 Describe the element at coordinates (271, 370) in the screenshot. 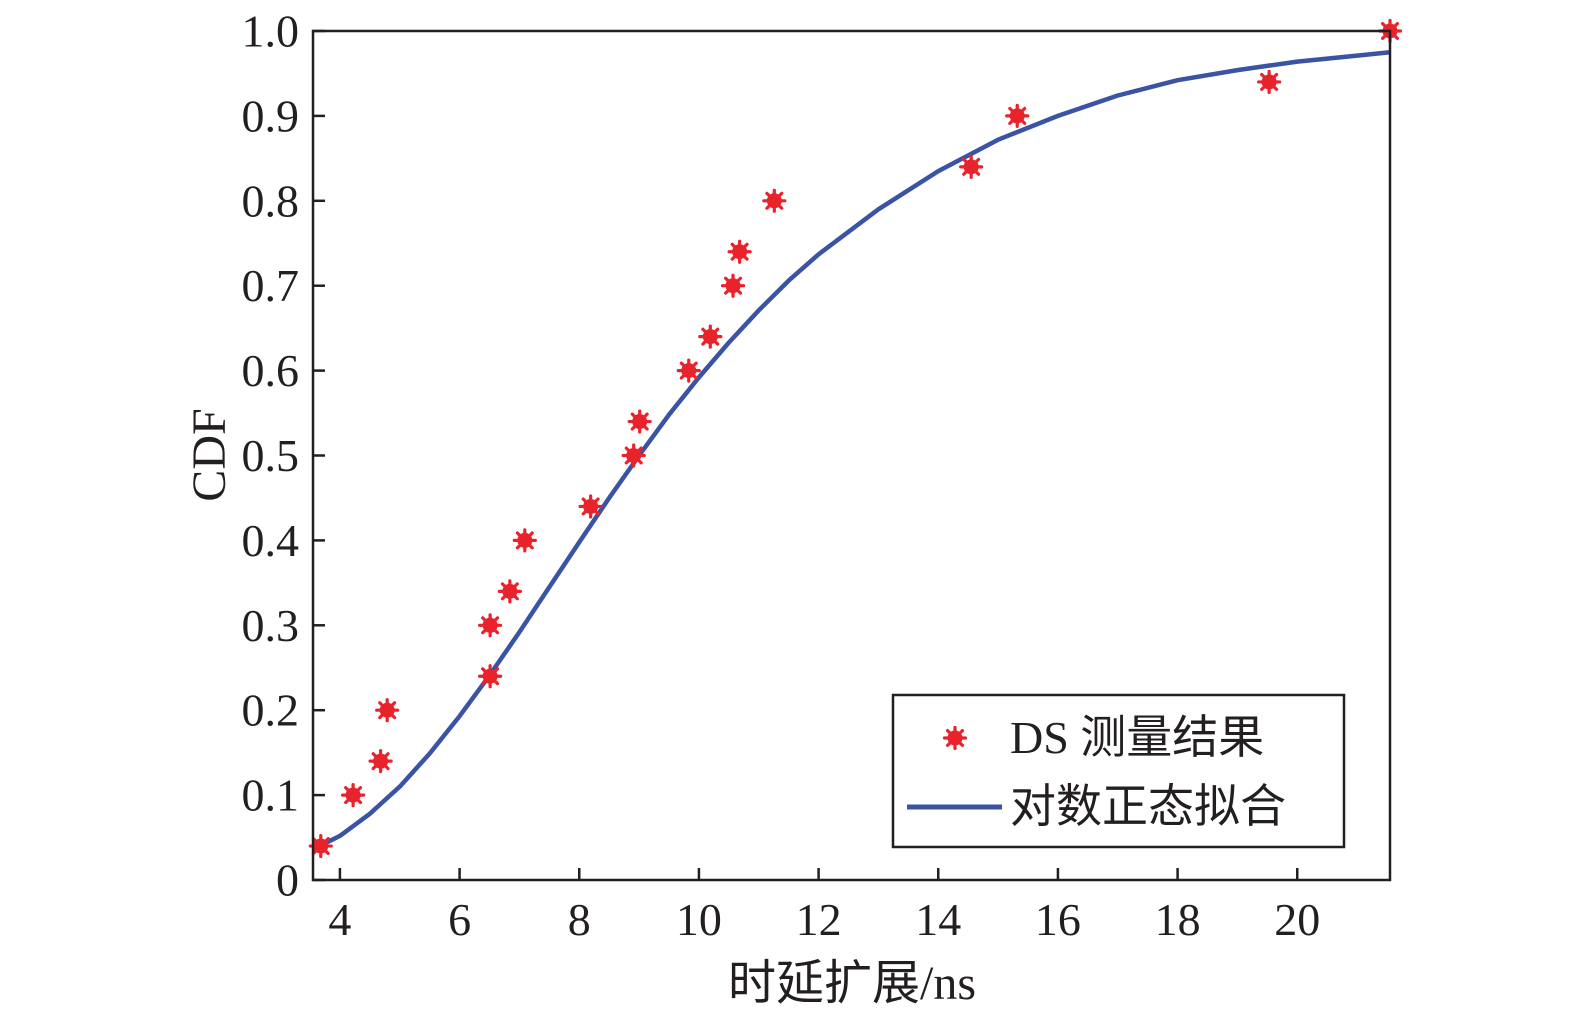

I see `y-tick-label: 0.6` at that location.